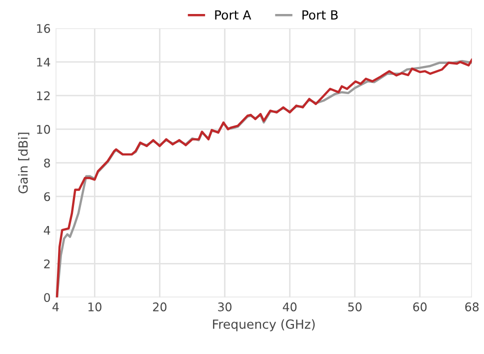 This screenshot has height=354, width=484. I want to click on y-tick-label: 14, so click(43, 62).